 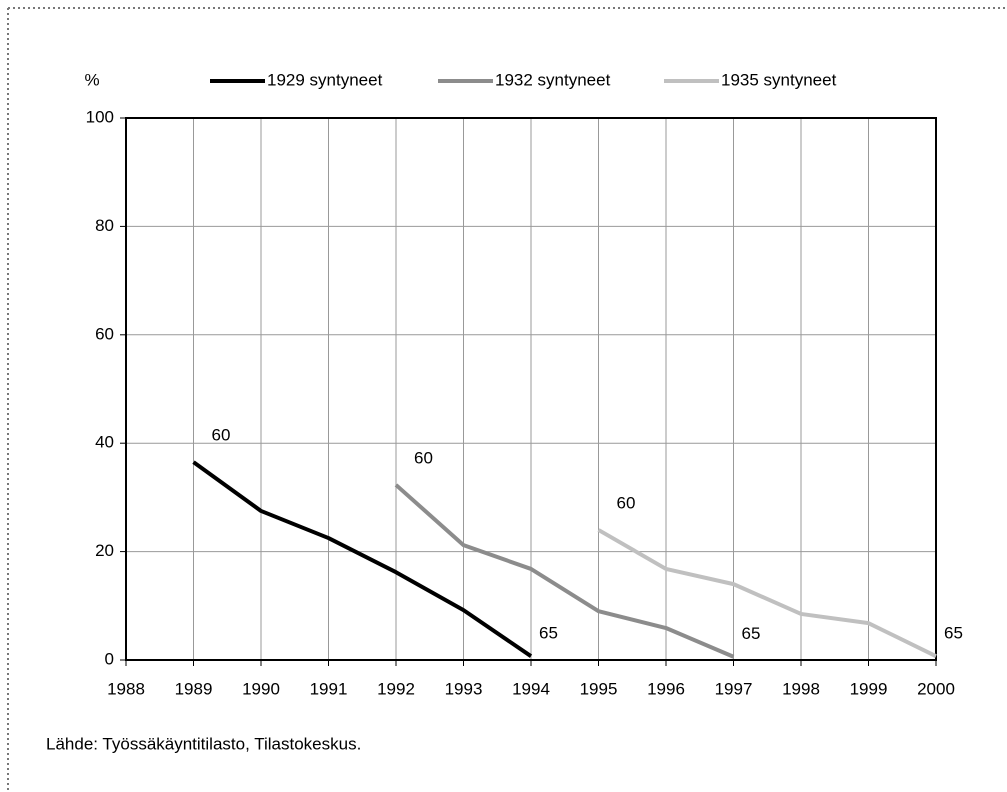 What do you see at coordinates (553, 79) in the screenshot?
I see `legend-label: 1932 syntyneet` at bounding box center [553, 79].